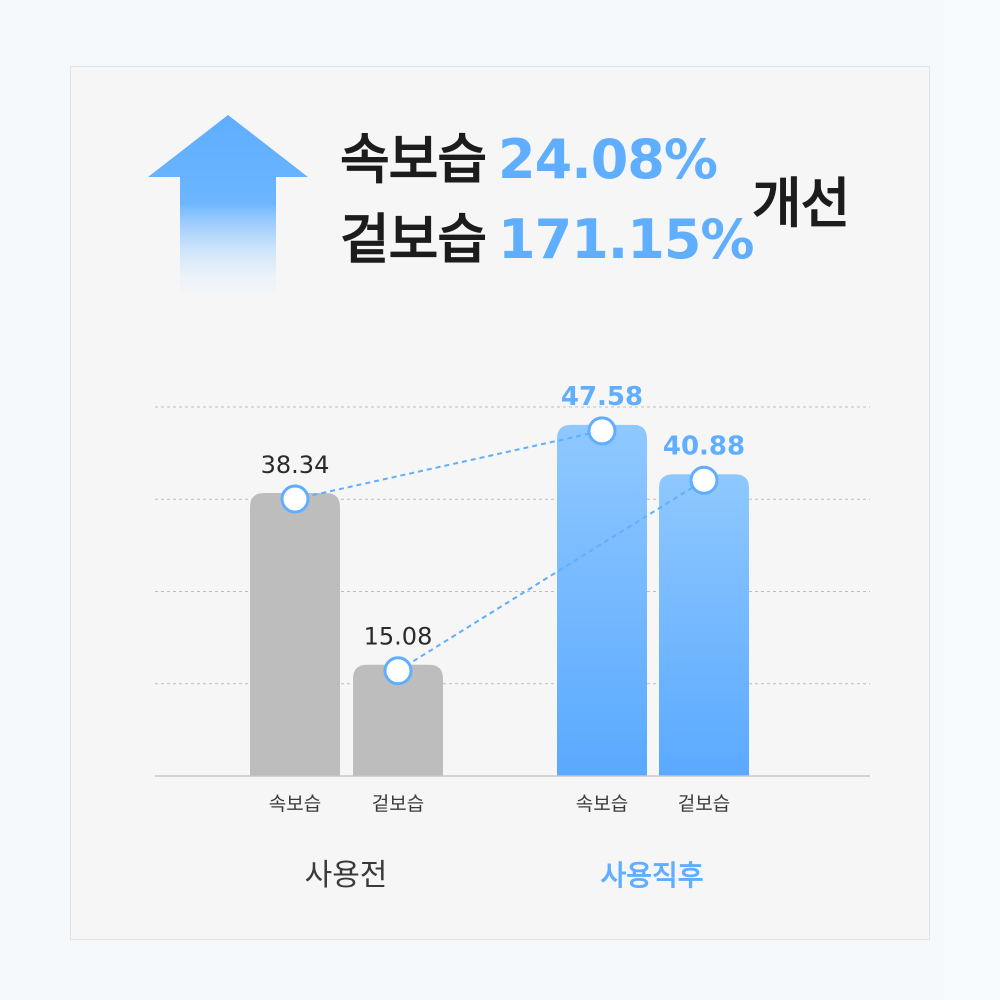 This screenshot has height=1000, width=1000. What do you see at coordinates (398, 637) in the screenshot?
I see `data-label: 15.08` at bounding box center [398, 637].